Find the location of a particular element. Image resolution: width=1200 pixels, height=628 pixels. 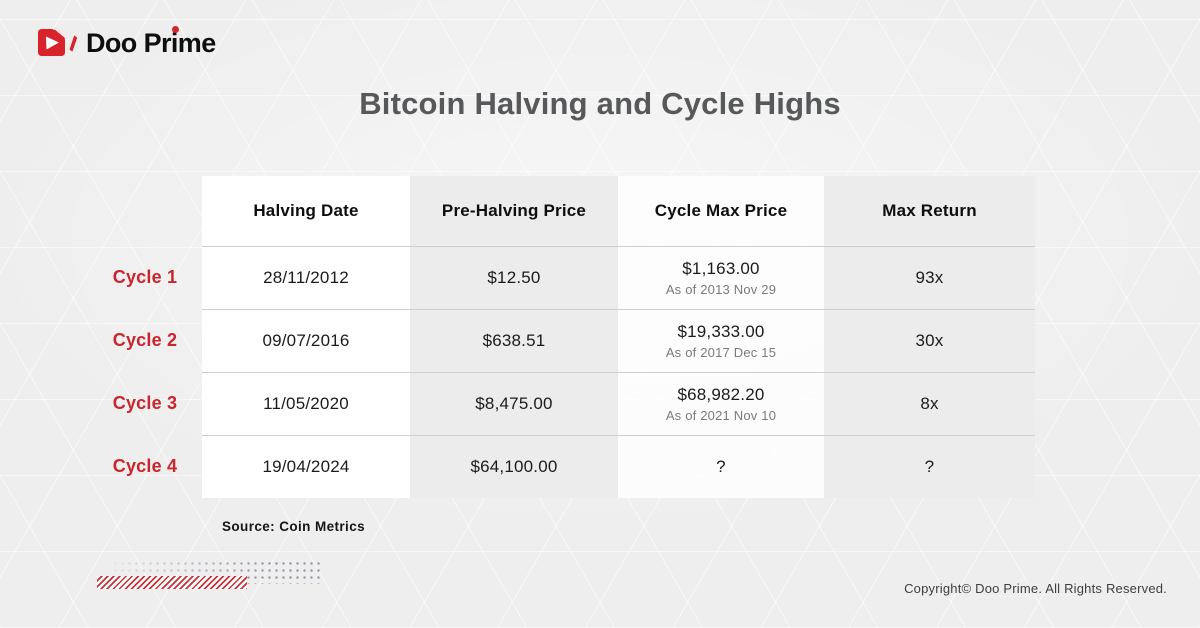

cell-max-return: ? is located at coordinates (929, 466).